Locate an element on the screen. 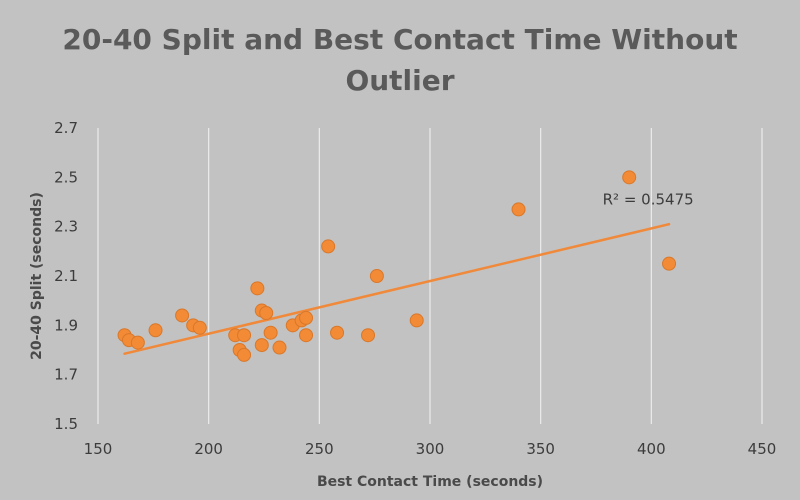 The image size is (800, 500). y-tick-label-2: 1.9 is located at coordinates (66, 325).